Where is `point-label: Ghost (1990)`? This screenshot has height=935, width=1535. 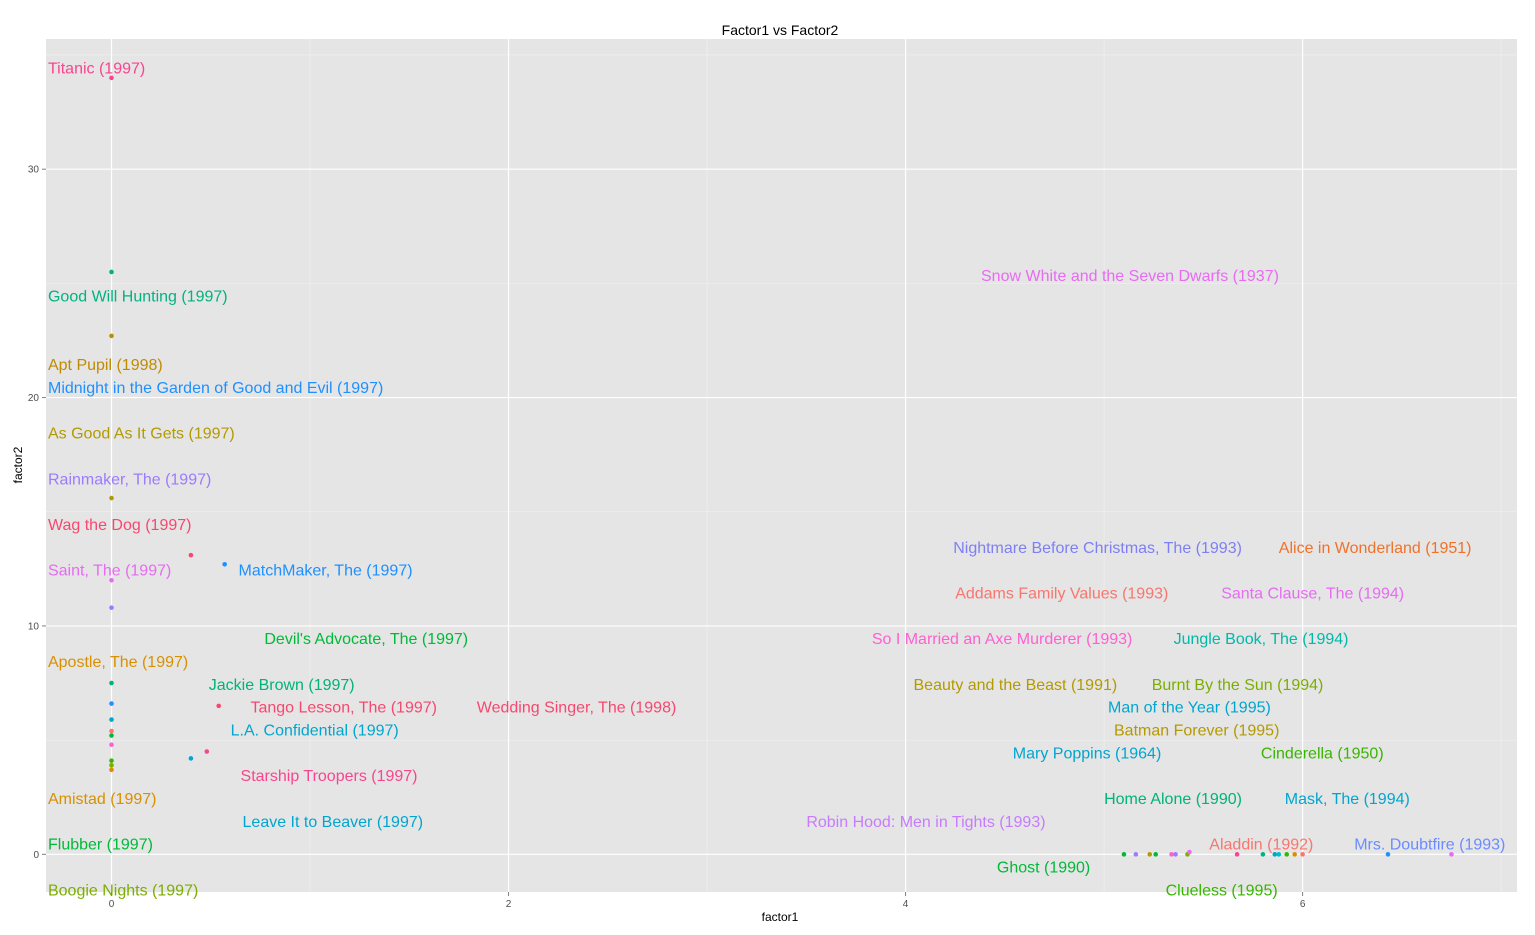
point-label: Ghost (1990) is located at coordinates (1043, 868).